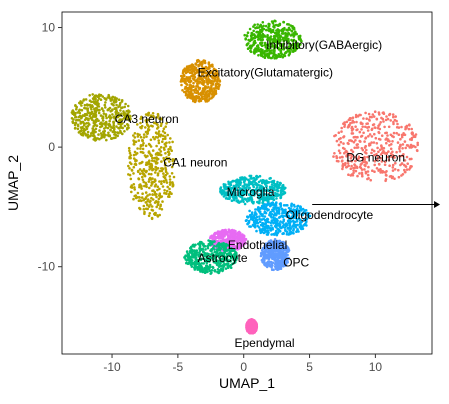 This screenshot has height=404, width=449. I want to click on y-axis-title: UMAP_2, so click(13, 183).